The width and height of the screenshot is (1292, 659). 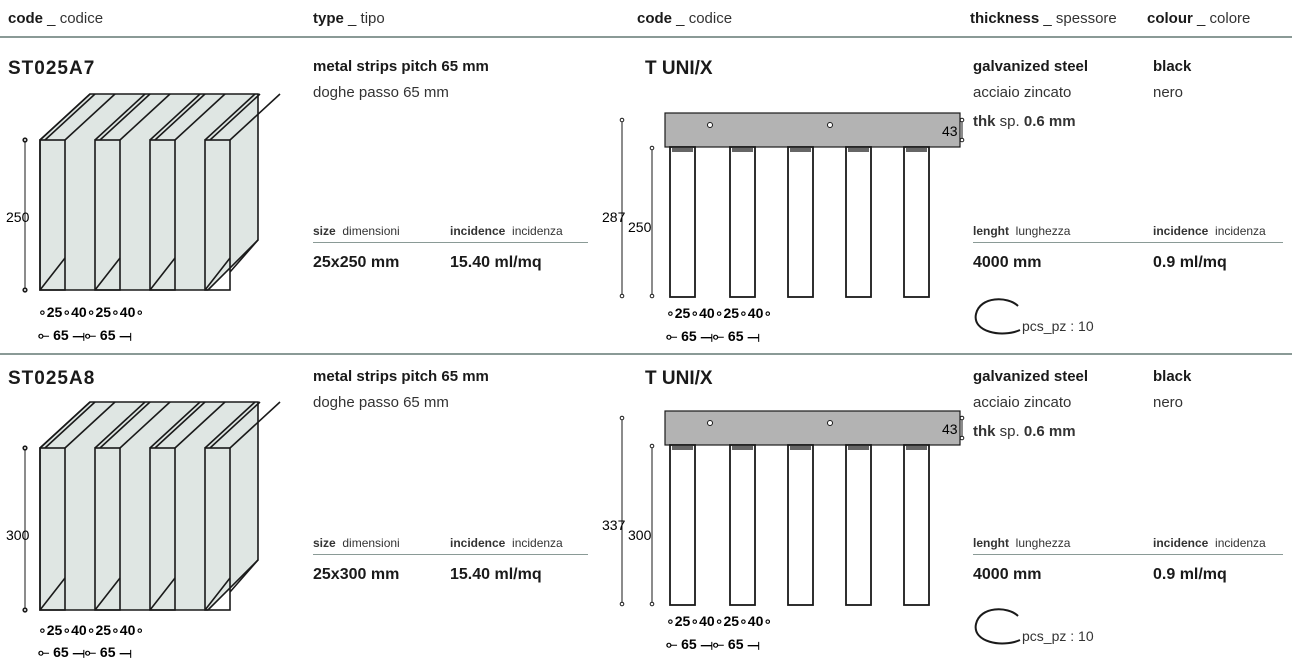 What do you see at coordinates (685, 18) in the screenshot?
I see `header-profile-code: code _ codice` at bounding box center [685, 18].